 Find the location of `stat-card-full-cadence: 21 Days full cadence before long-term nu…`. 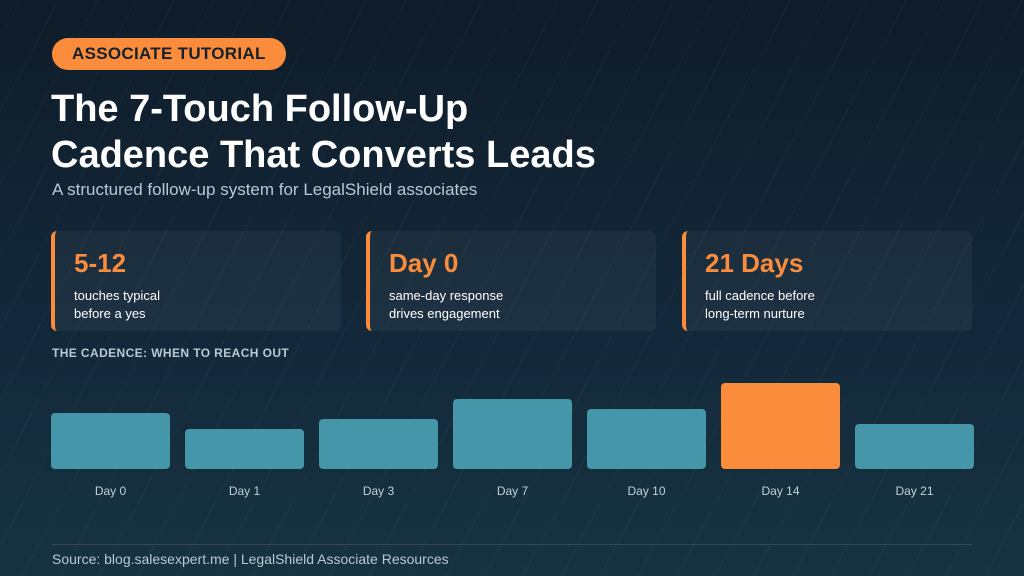

stat-card-full-cadence: 21 Days full cadence before long-term nu… is located at coordinates (827, 281).